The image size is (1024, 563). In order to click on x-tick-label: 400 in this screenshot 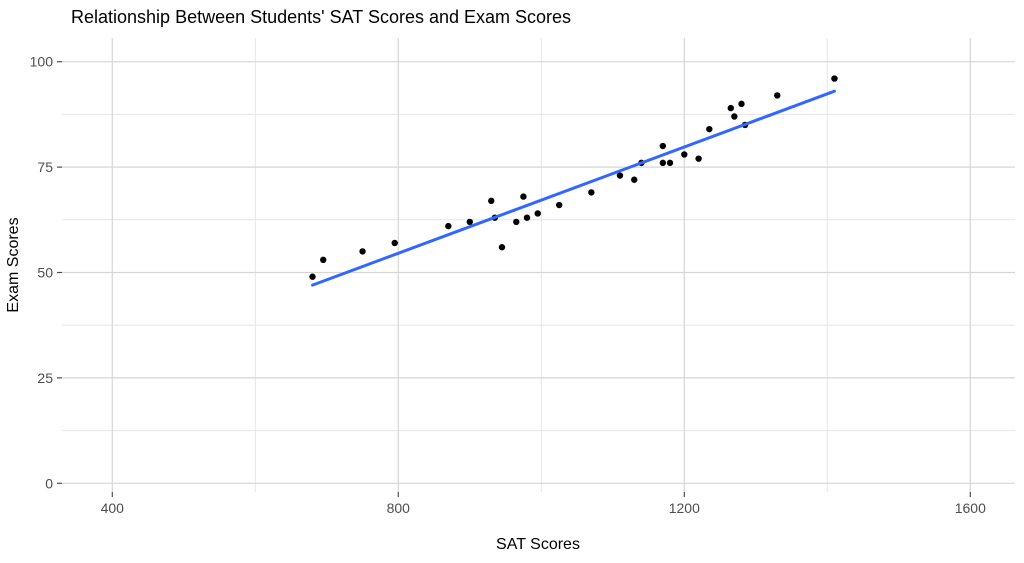, I will do `click(113, 508)`.